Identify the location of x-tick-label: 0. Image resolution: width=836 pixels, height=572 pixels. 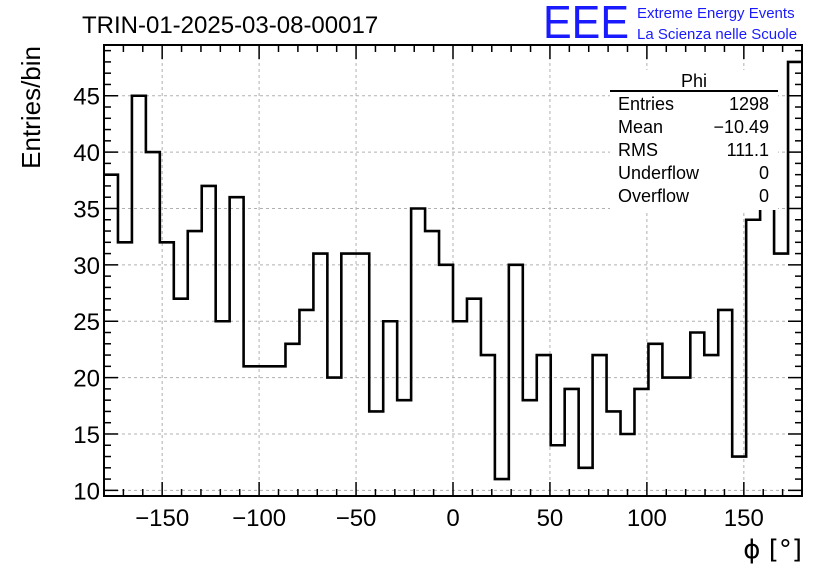
(452, 518).